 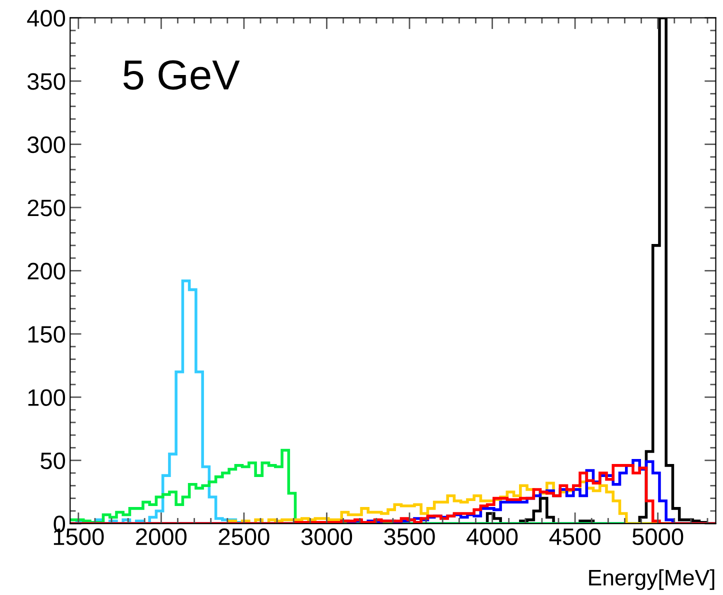 I want to click on text: 5 GeV, so click(x=181, y=75).